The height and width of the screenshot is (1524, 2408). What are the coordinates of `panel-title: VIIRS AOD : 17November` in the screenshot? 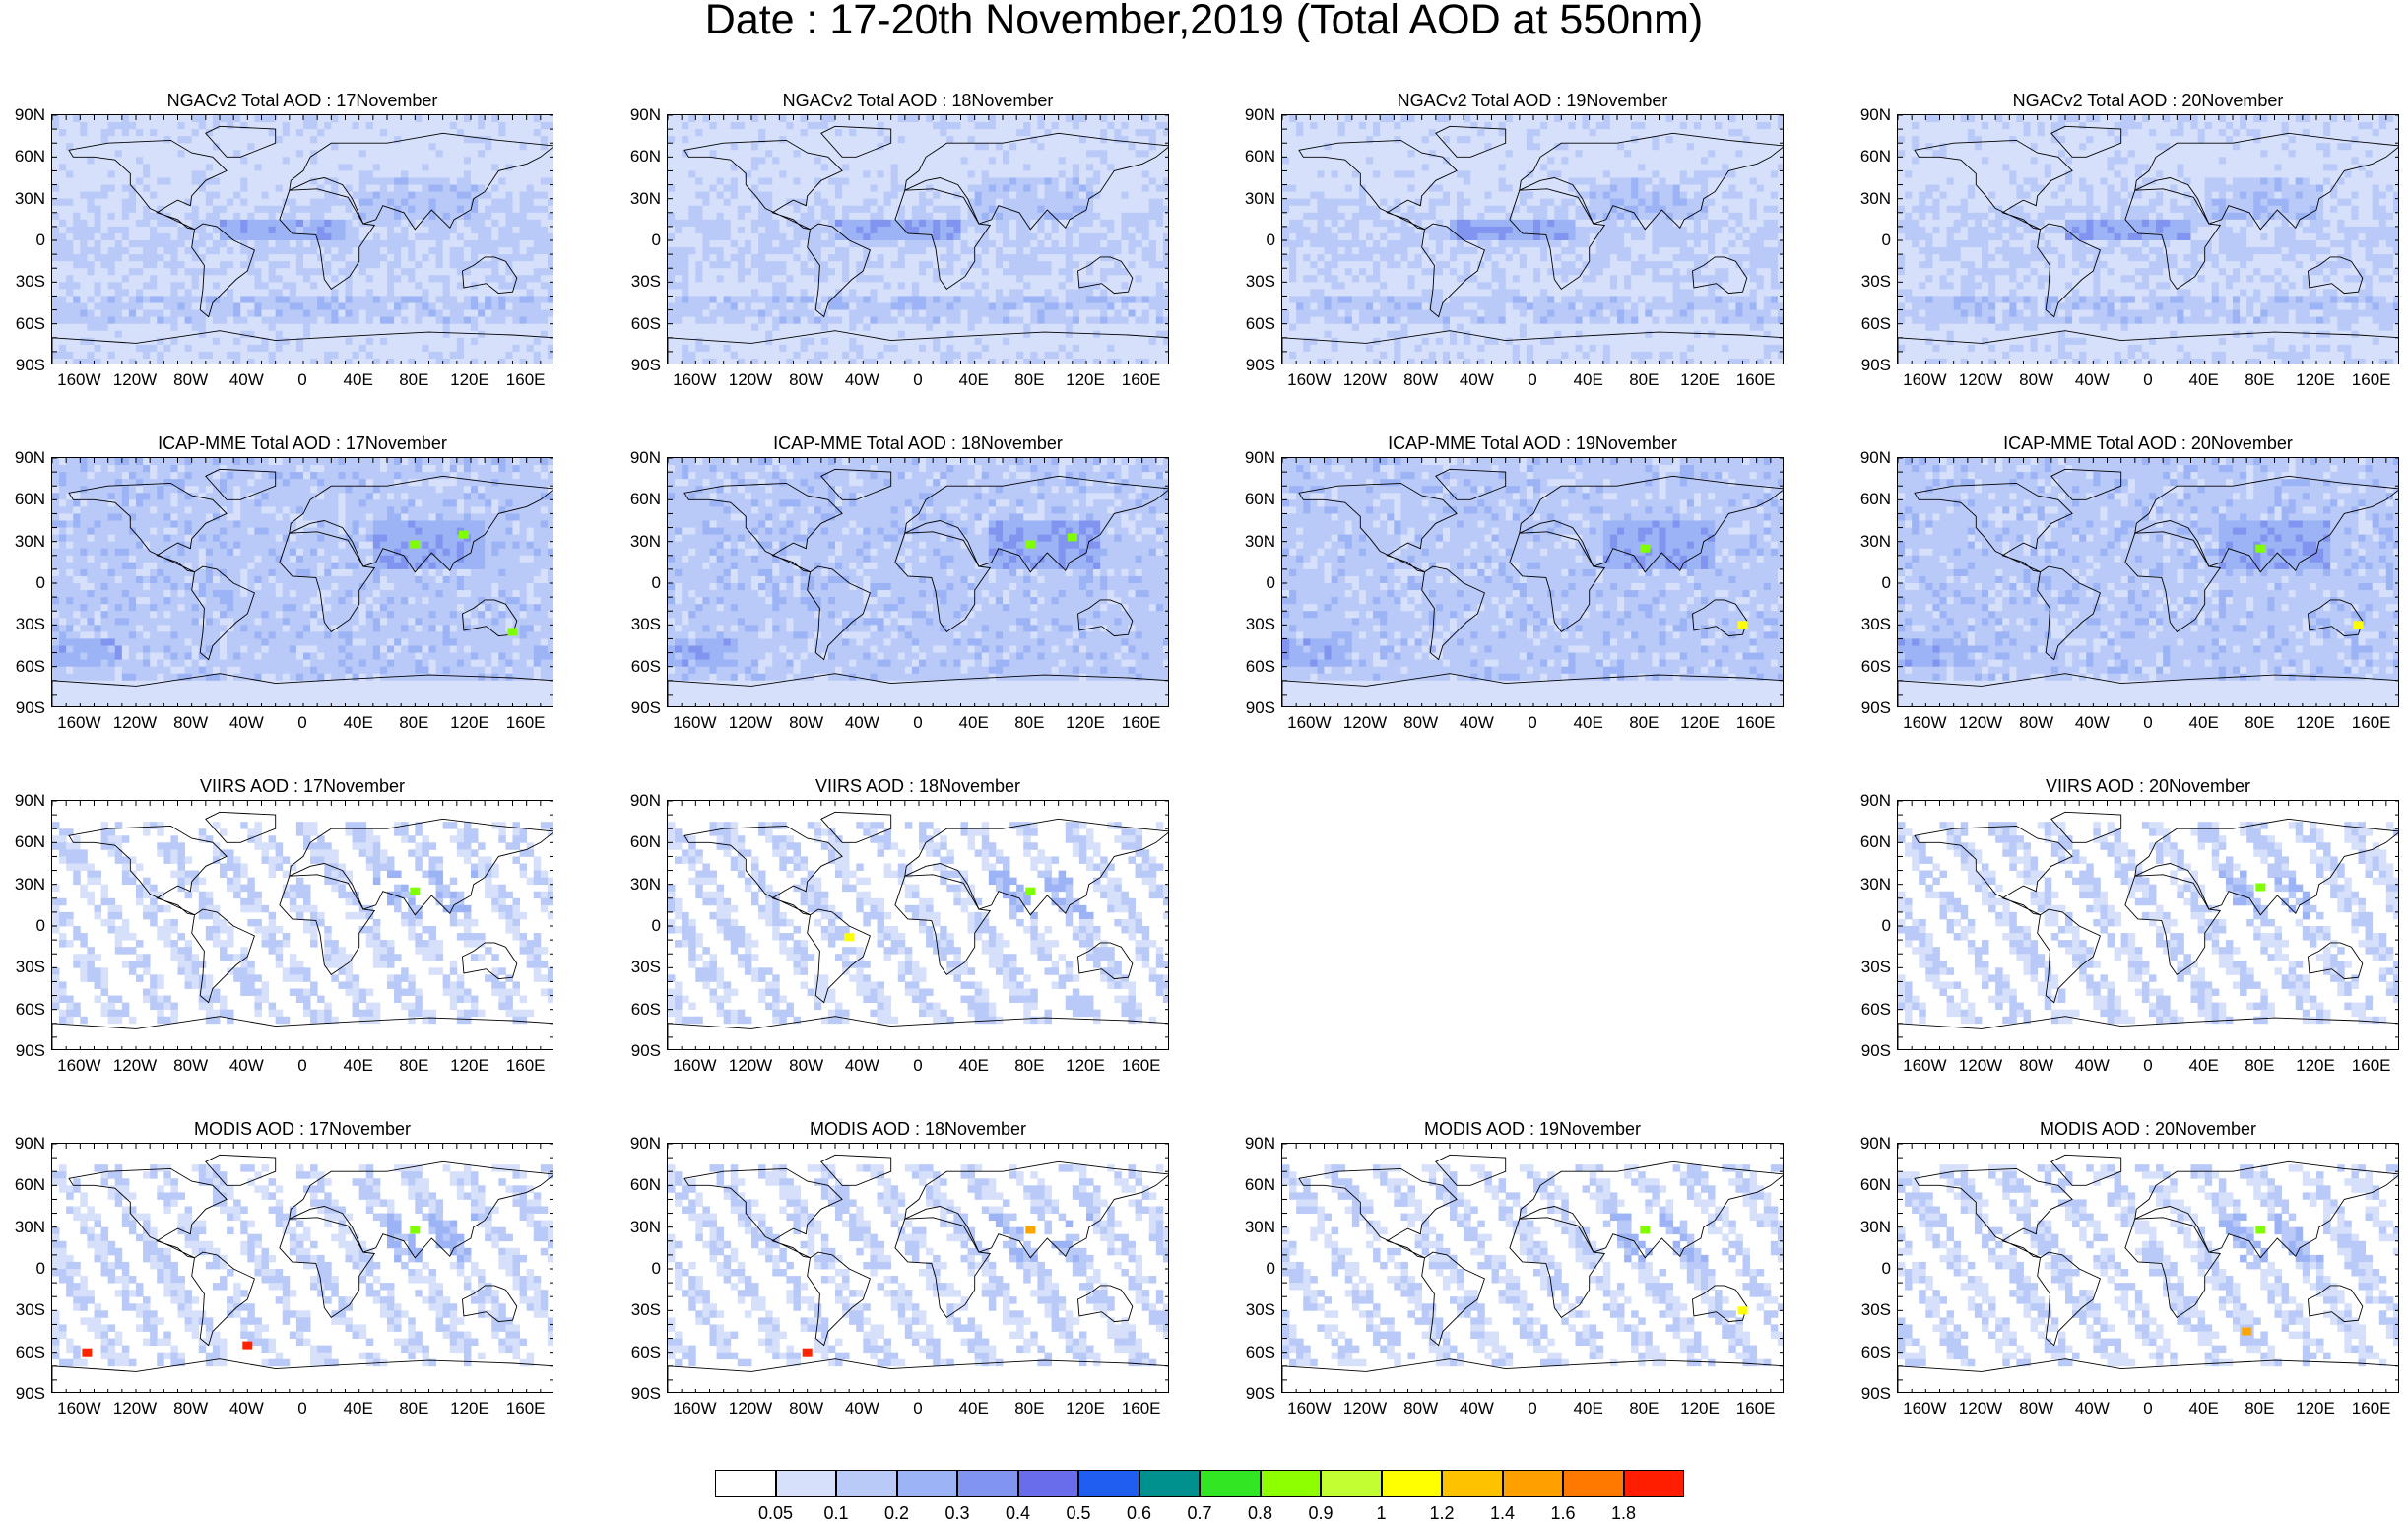 It's located at (302, 786).